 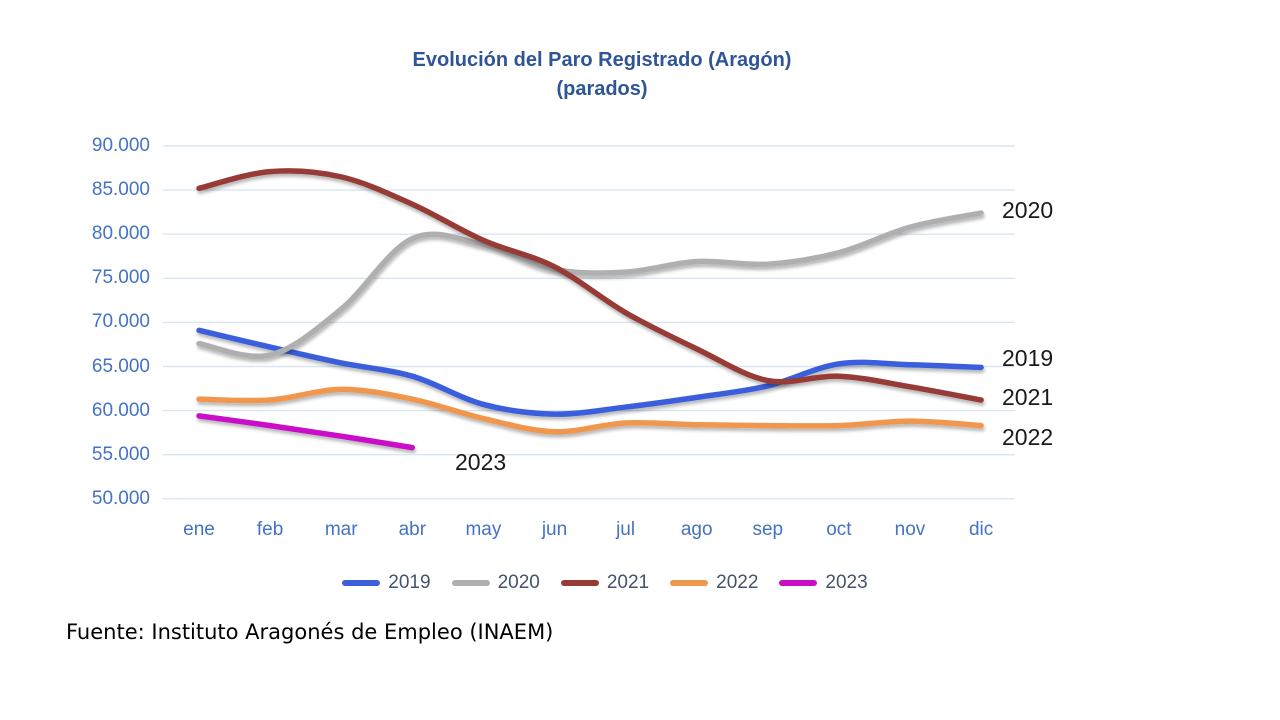 I want to click on legend-label: 2023, so click(x=846, y=582).